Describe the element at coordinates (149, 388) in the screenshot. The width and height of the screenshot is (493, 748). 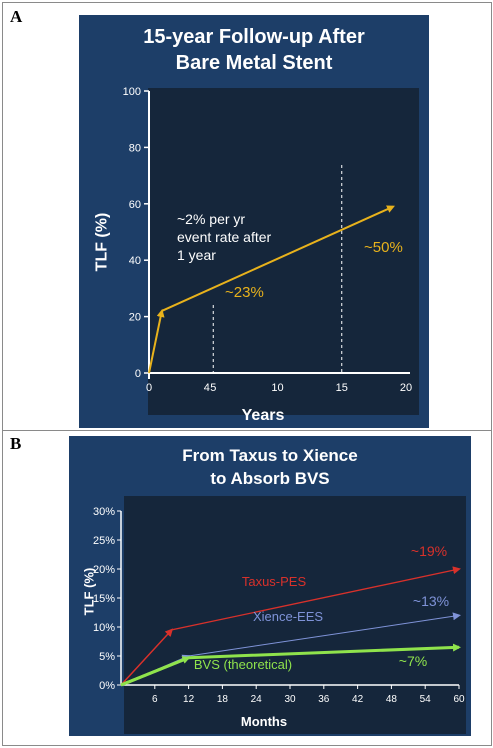
I see `x-tick-label: 0` at that location.